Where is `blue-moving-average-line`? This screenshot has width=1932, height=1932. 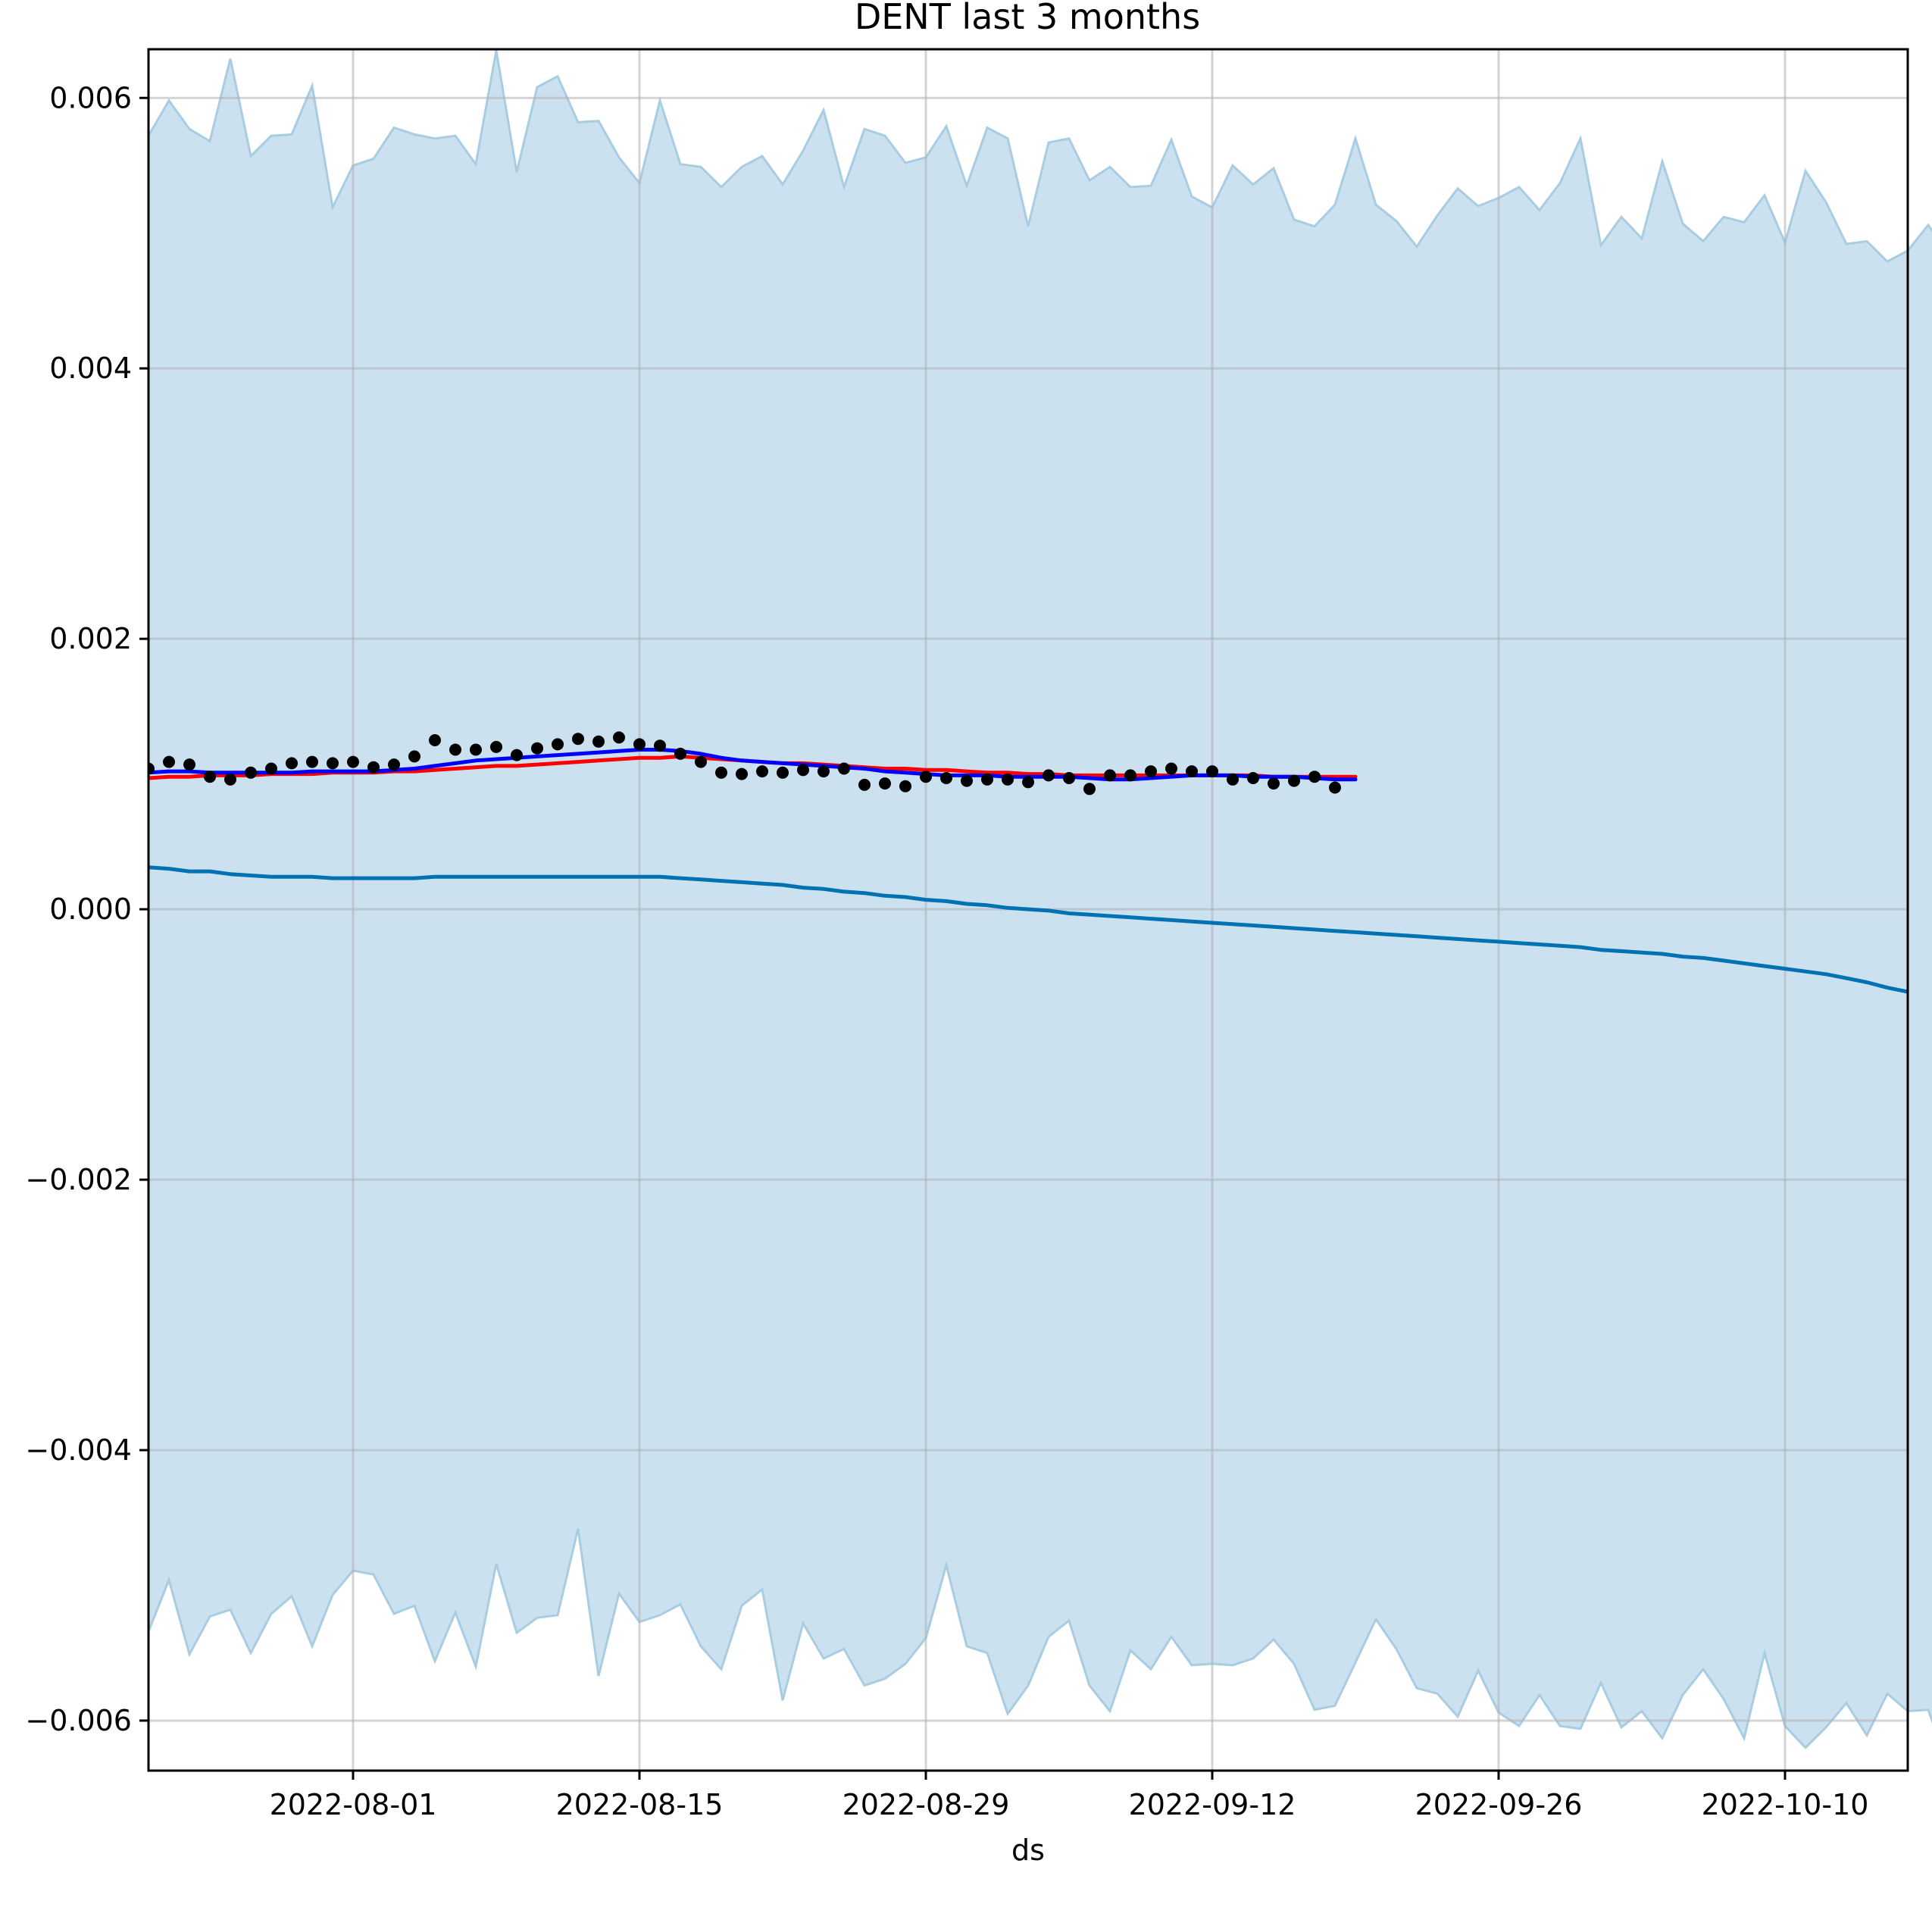
blue-moving-average-line is located at coordinates (753, 765).